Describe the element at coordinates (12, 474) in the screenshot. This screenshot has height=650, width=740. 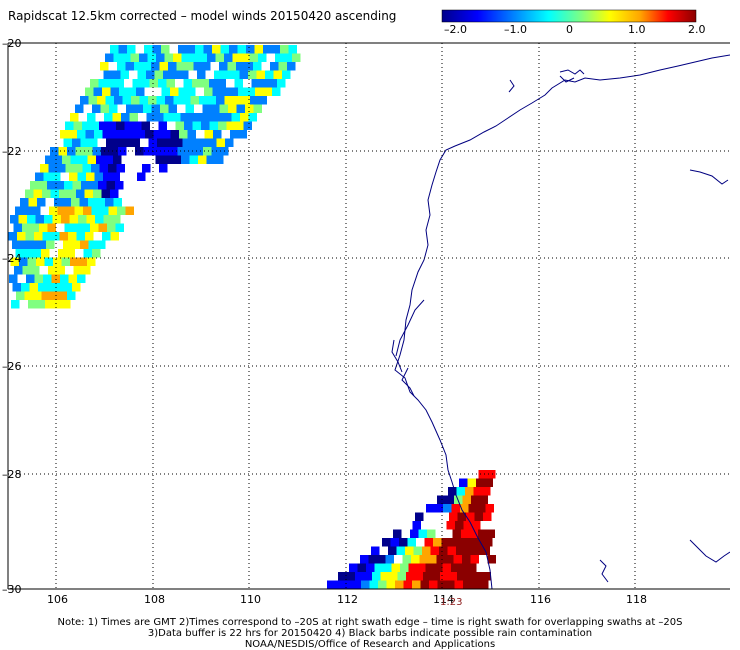
I see `lat-label: –28` at that location.